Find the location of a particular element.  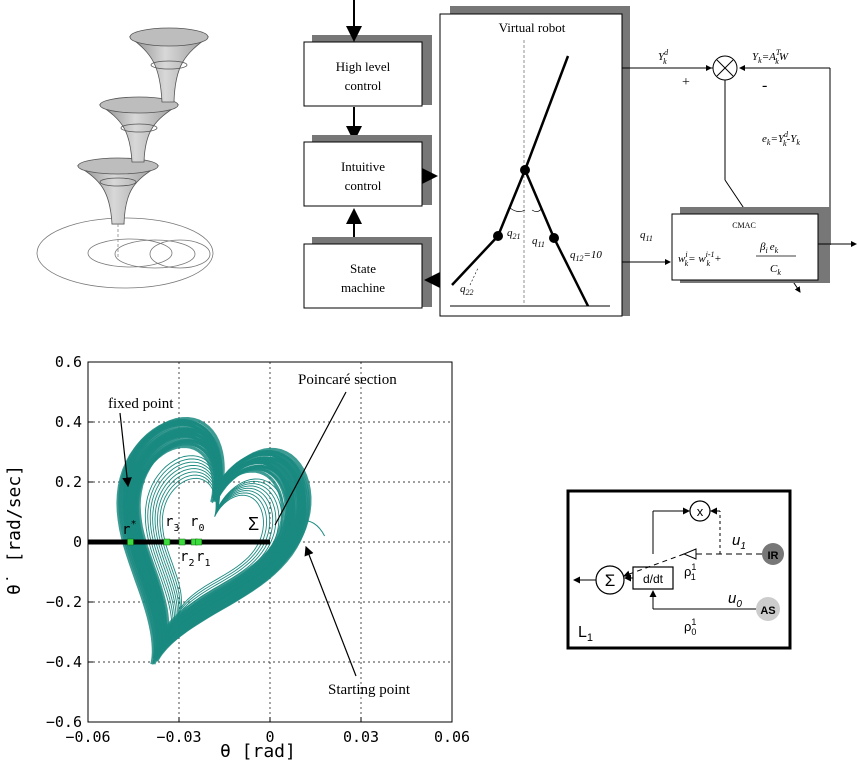

x-tick-label: −0.03 is located at coordinates (178, 737).